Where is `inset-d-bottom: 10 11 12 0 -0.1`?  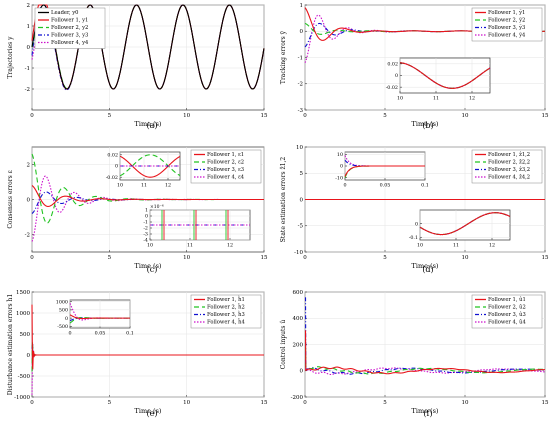
inset-d-bottom: 10 11 12 0 -0.1 is located at coordinates (460, 228).